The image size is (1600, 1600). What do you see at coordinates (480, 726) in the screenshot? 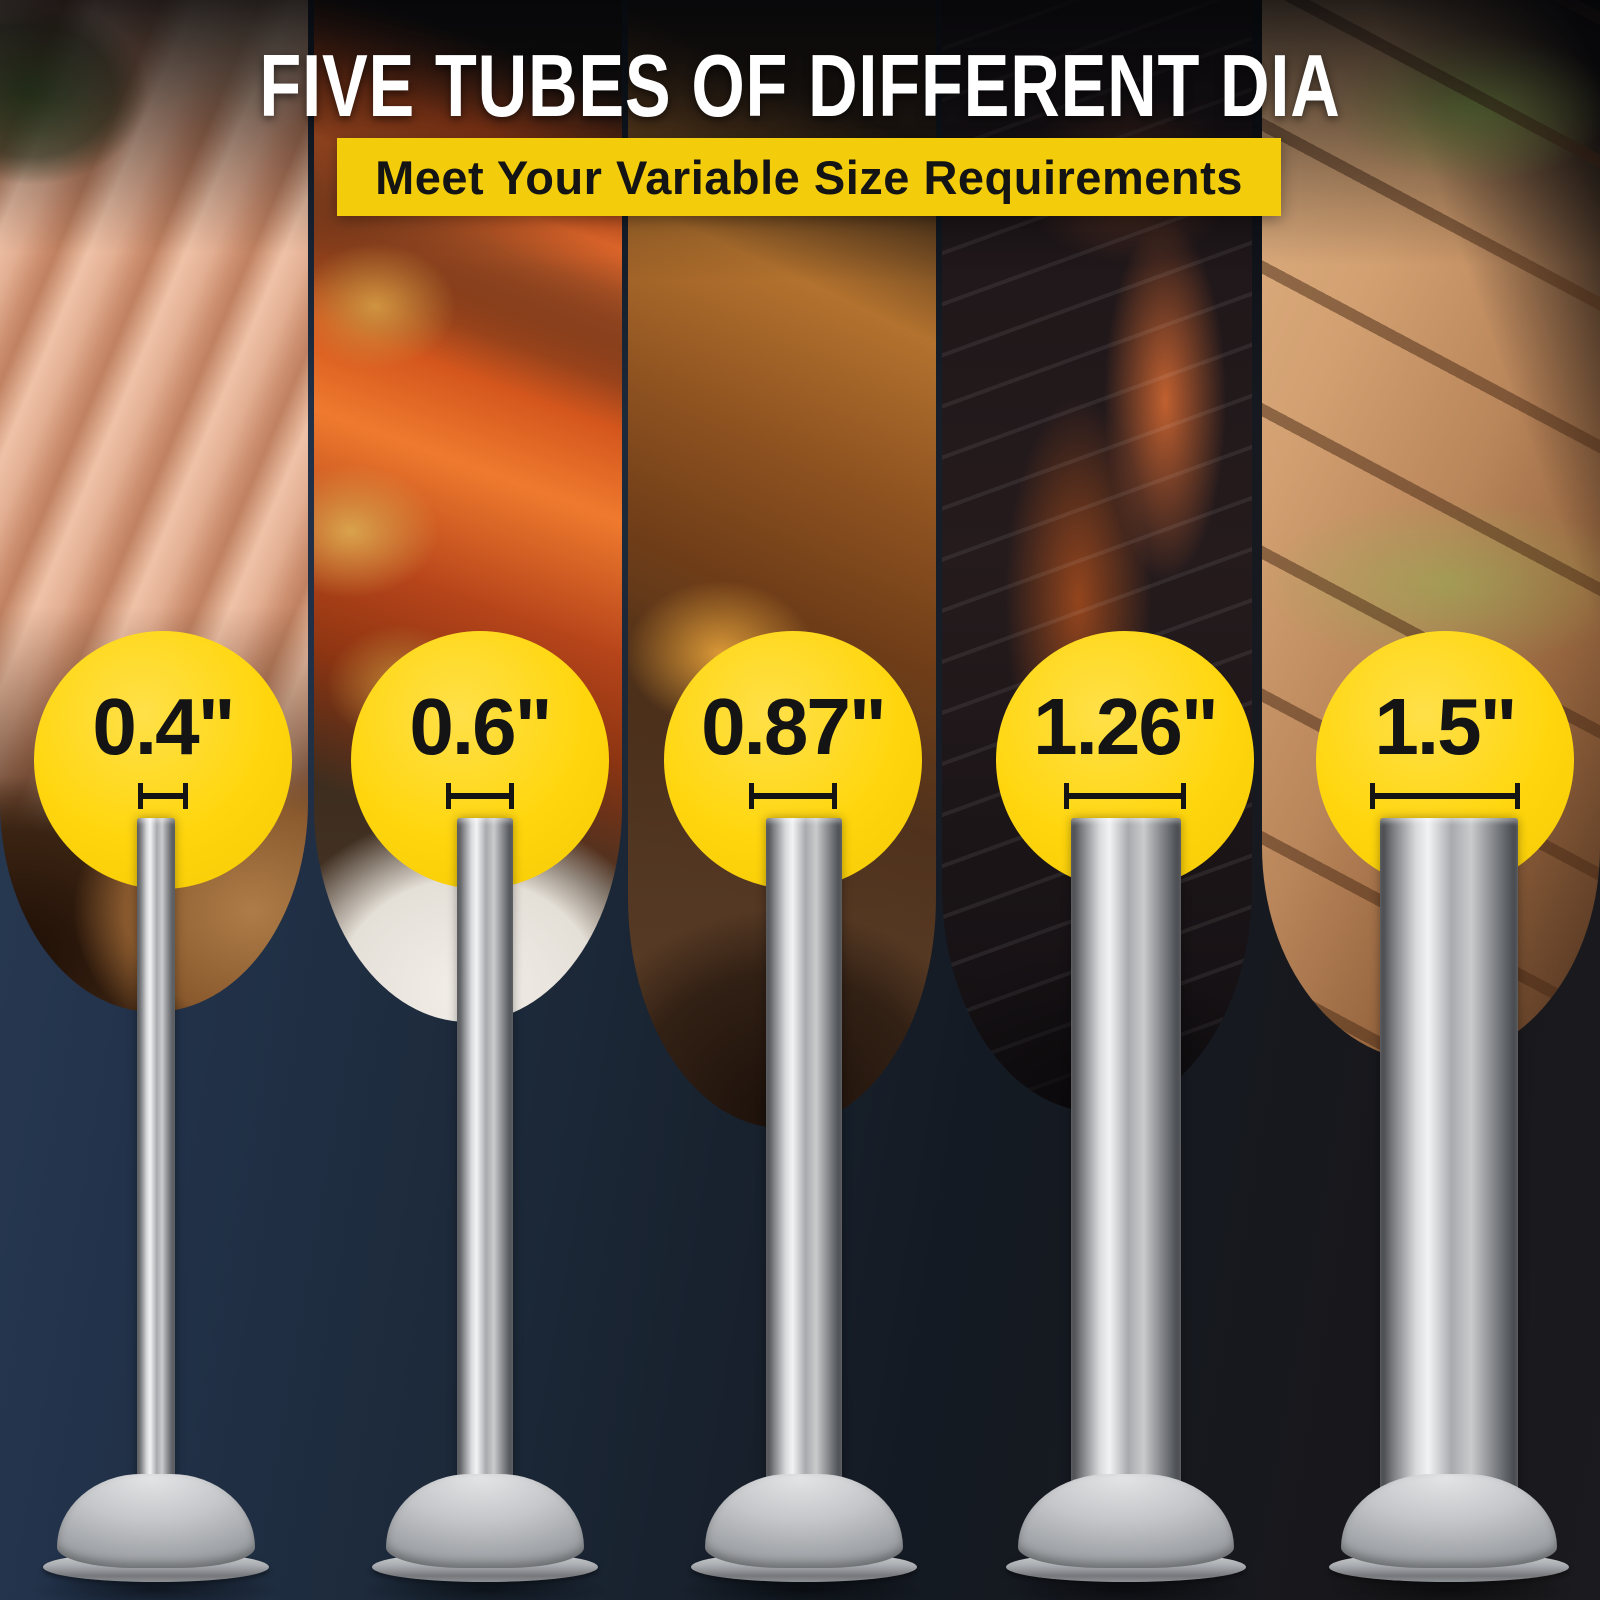
I see `diameter-label-2: 0.6"` at bounding box center [480, 726].